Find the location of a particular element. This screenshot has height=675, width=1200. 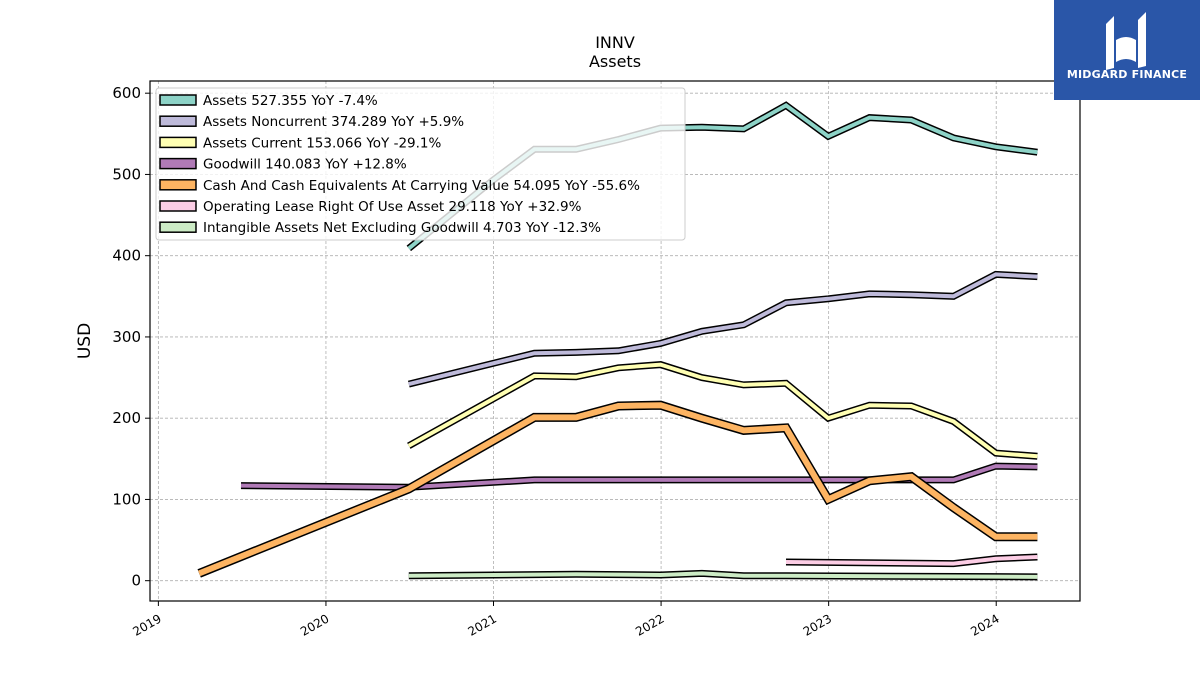

y-axis-ticks: 0 100 200 300 400 500 600 is located at coordinates (131, 337).